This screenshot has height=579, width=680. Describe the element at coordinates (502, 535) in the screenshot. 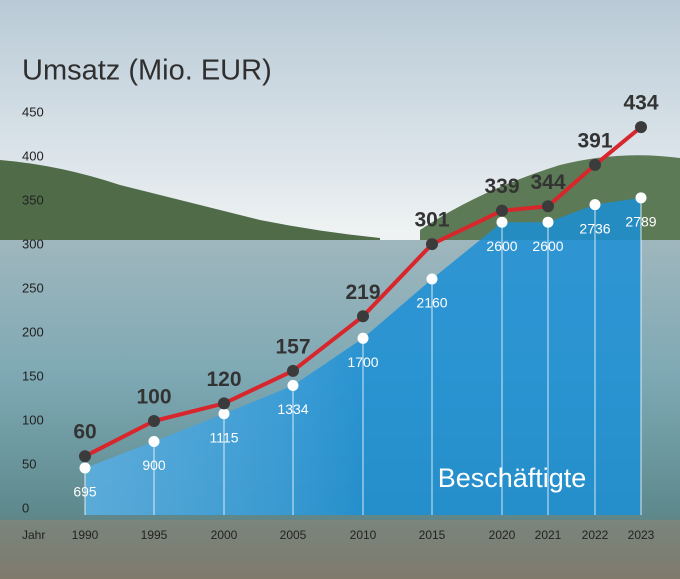

I see `x-tick-label: 2020` at that location.